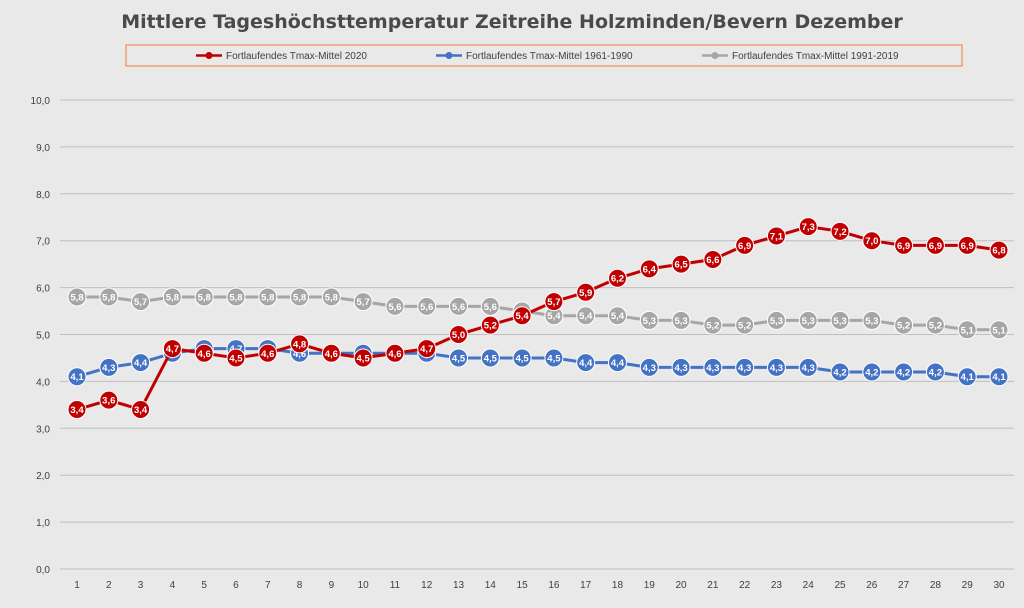 This screenshot has width=1024, height=608. What do you see at coordinates (427, 585) in the screenshot?
I see `x-tick-label: 12` at bounding box center [427, 585].